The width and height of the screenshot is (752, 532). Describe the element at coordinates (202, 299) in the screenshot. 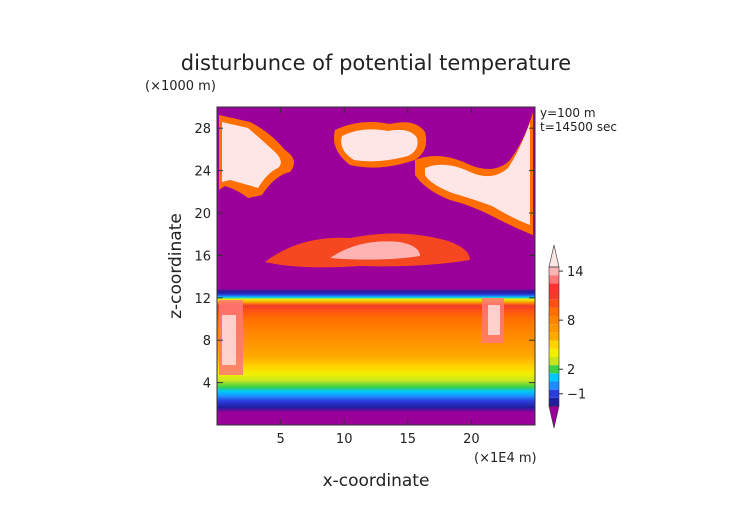

I see `y-tick-label: 12` at that location.